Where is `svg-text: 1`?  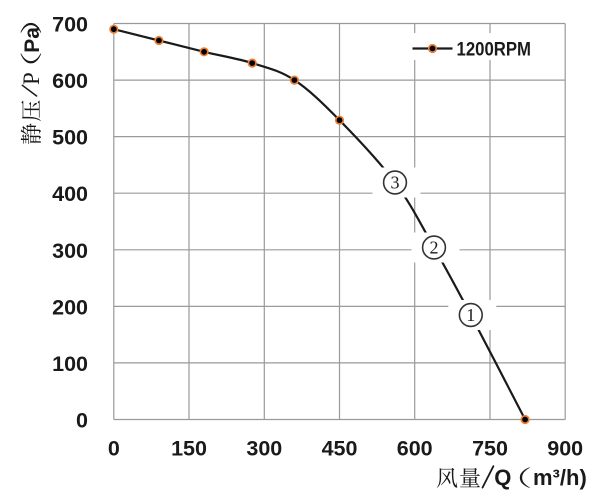 svg-text: 1 is located at coordinates (470, 315).